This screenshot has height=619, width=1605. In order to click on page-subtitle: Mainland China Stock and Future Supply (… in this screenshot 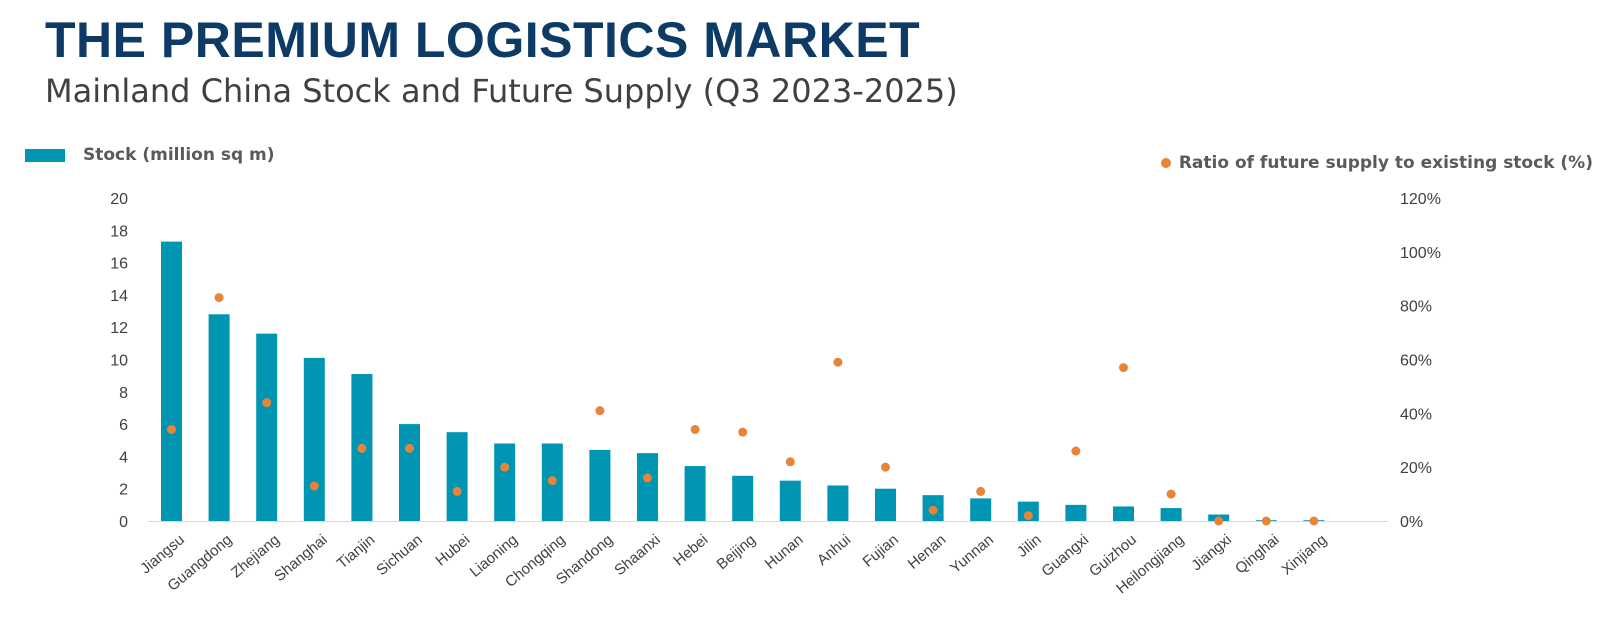, I will do `click(501, 91)`.